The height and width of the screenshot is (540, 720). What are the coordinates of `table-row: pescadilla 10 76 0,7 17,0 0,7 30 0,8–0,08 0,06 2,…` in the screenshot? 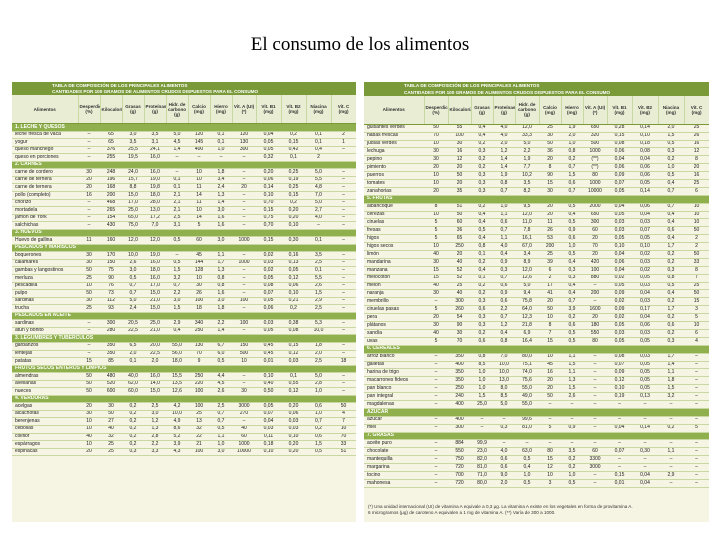 It's located at (184, 286).